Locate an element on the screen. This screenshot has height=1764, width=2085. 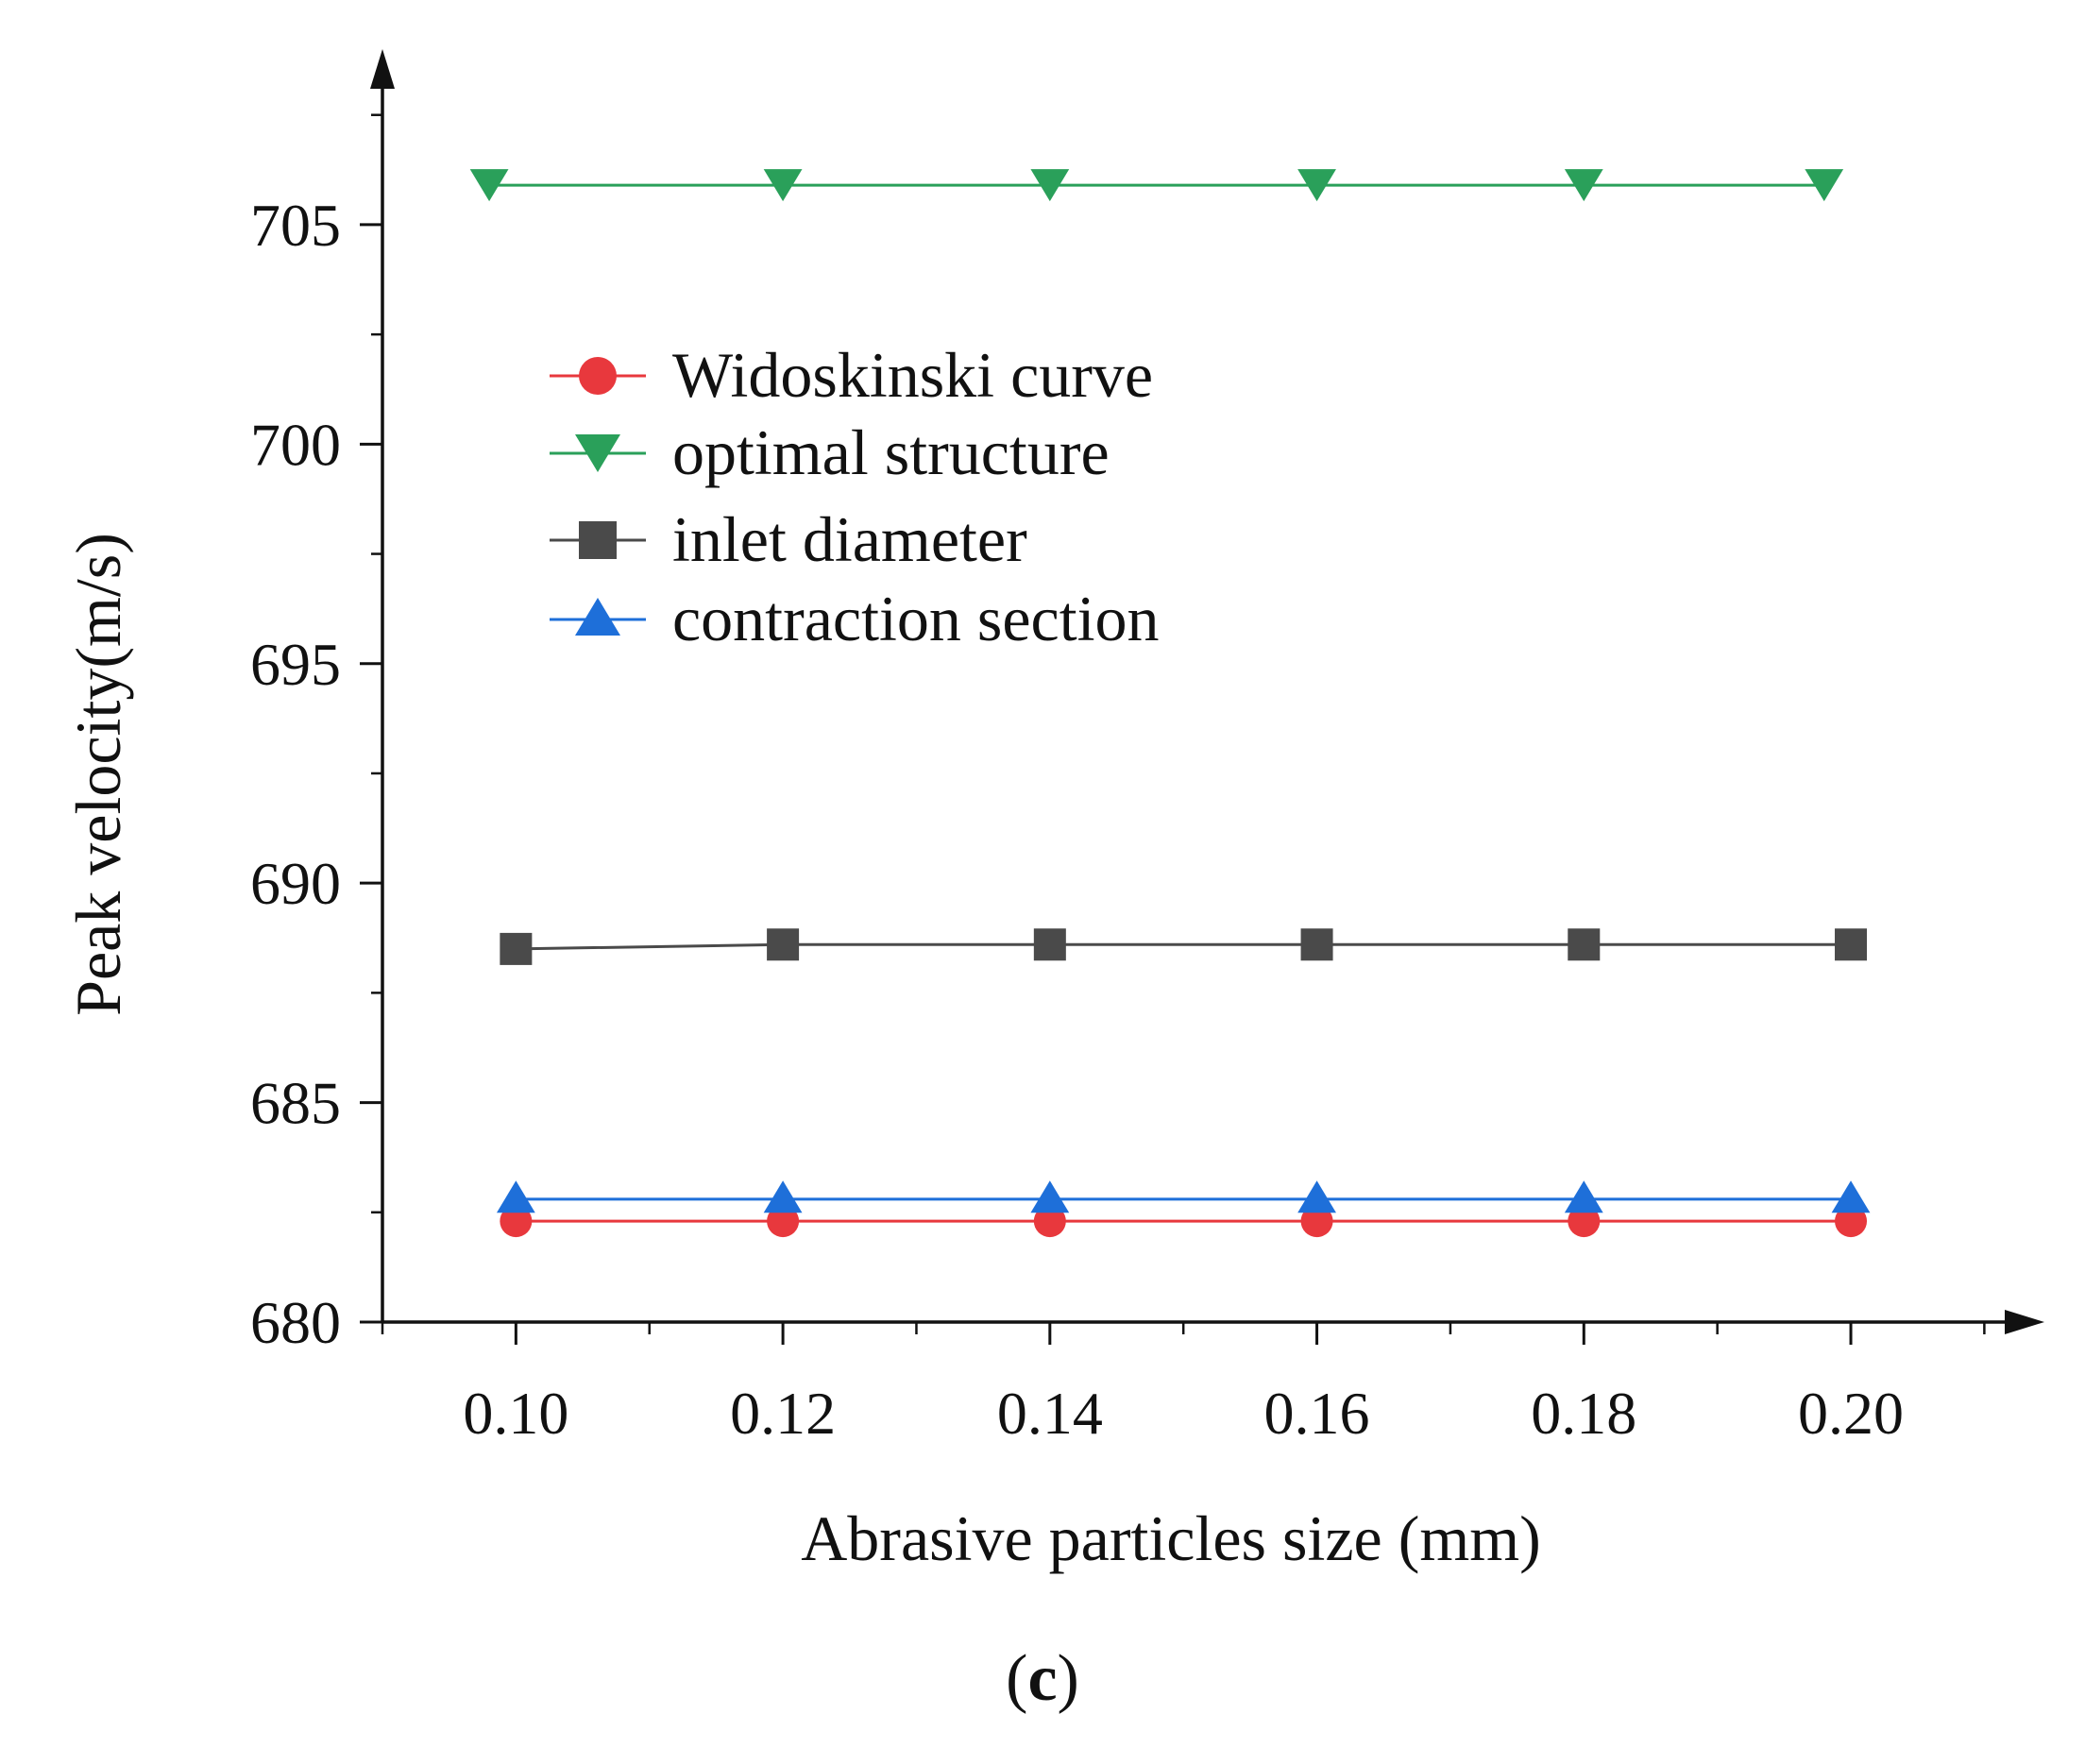
legend-label: contraction section is located at coordinates (915, 618).